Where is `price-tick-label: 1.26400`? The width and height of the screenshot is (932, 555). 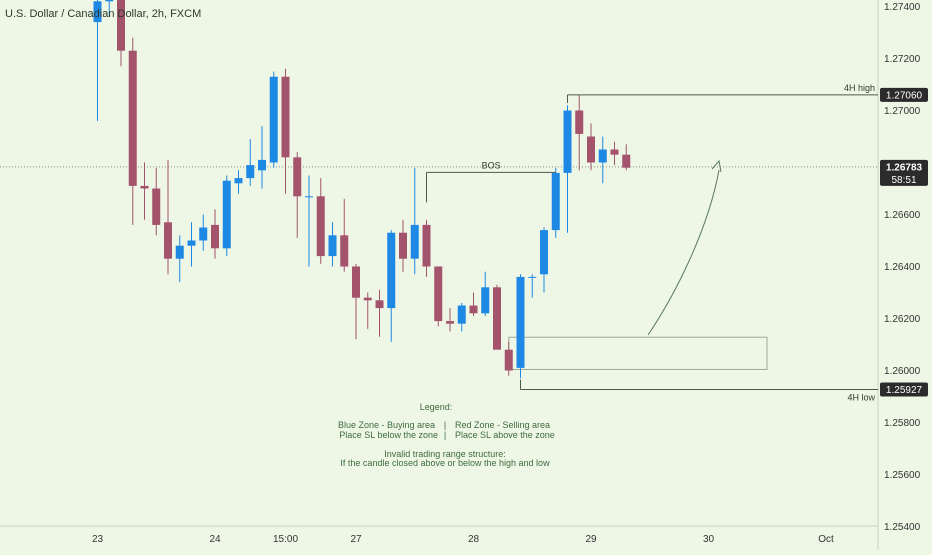 price-tick-label: 1.26400 is located at coordinates (902, 267).